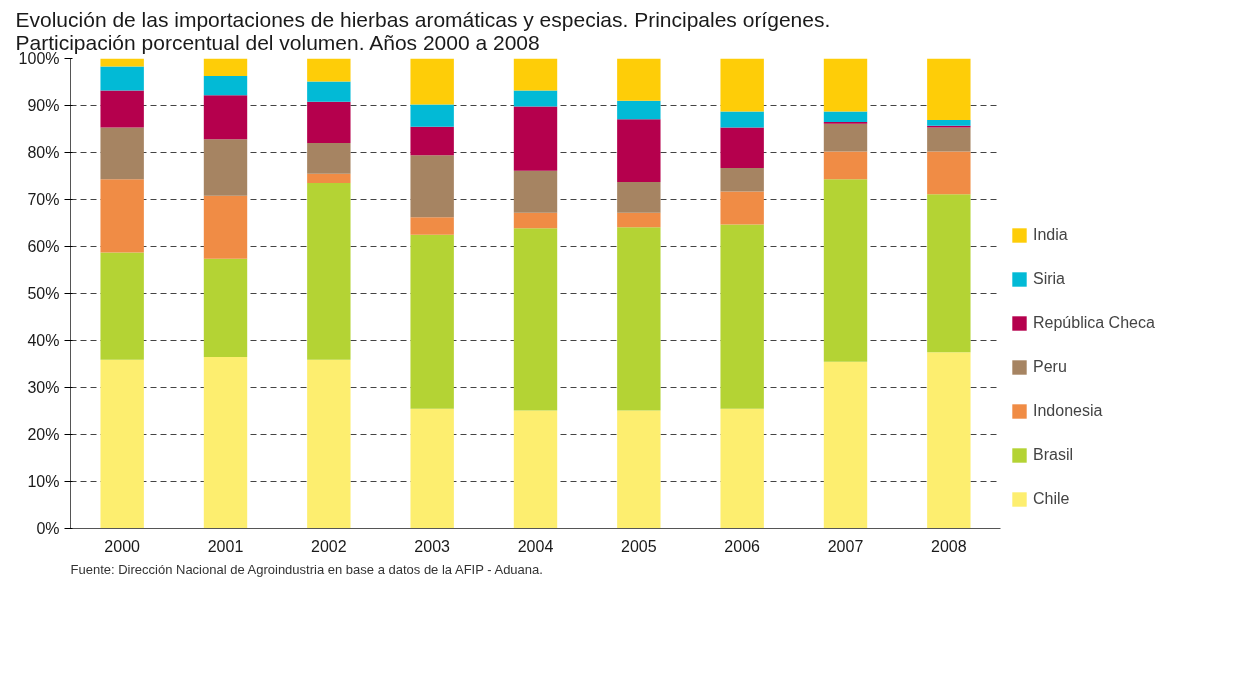 The height and width of the screenshot is (689, 1237). I want to click on legend-label: India, so click(1050, 235).